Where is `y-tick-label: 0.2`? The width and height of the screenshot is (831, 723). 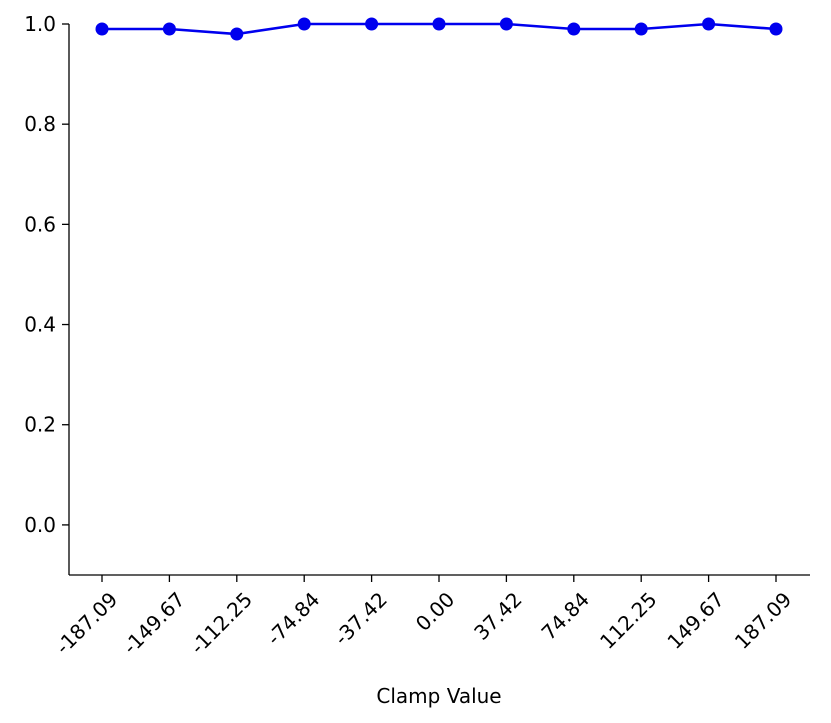 y-tick-label: 0.2 is located at coordinates (40, 425).